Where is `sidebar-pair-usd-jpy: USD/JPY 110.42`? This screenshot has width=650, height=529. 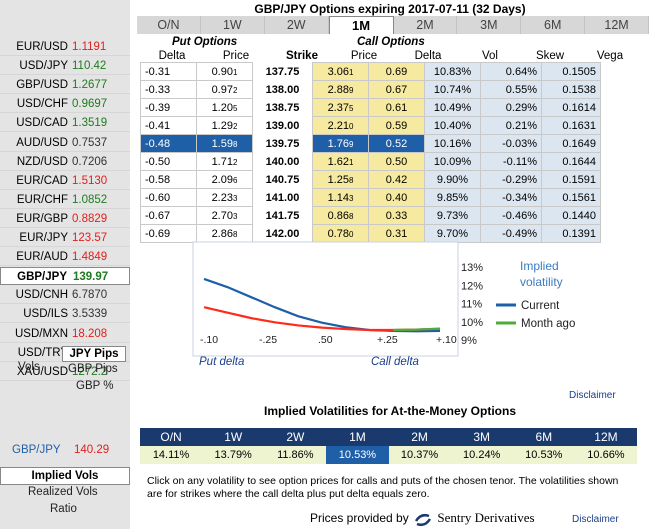 sidebar-pair-usd-jpy: USD/JPY 110.42 is located at coordinates (65, 66).